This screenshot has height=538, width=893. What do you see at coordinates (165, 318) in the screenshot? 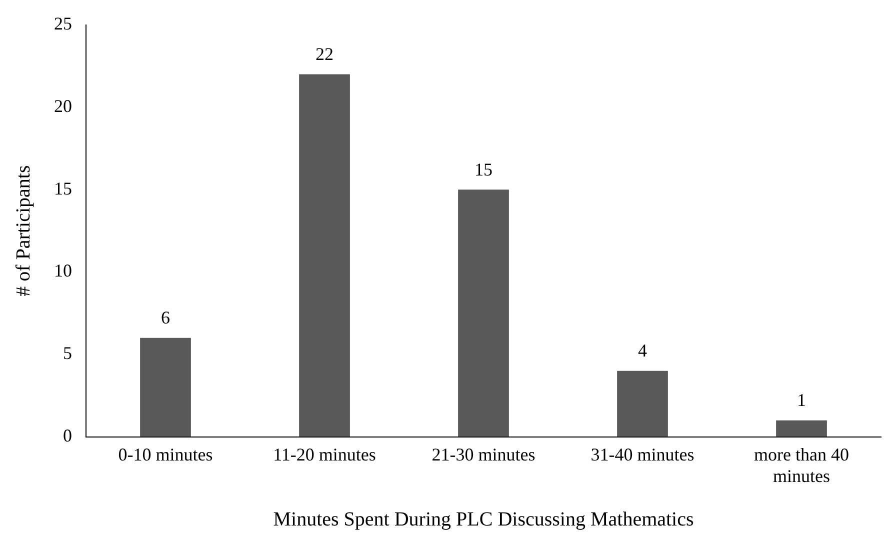
I see `data-label: 6` at bounding box center [165, 318].